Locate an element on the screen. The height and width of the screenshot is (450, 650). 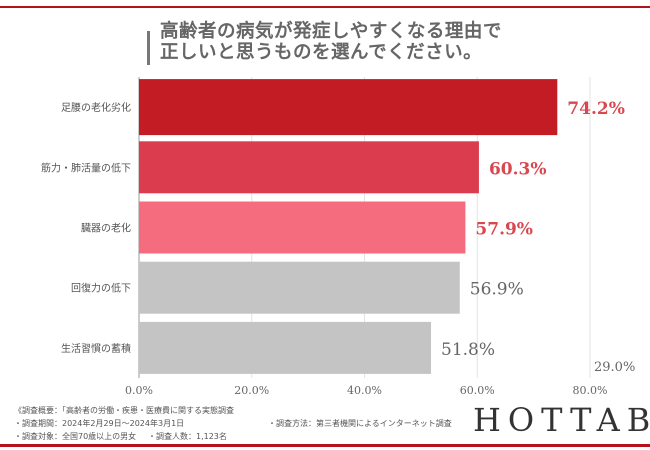
category-label: 臓器の老化 is located at coordinates (106, 228).